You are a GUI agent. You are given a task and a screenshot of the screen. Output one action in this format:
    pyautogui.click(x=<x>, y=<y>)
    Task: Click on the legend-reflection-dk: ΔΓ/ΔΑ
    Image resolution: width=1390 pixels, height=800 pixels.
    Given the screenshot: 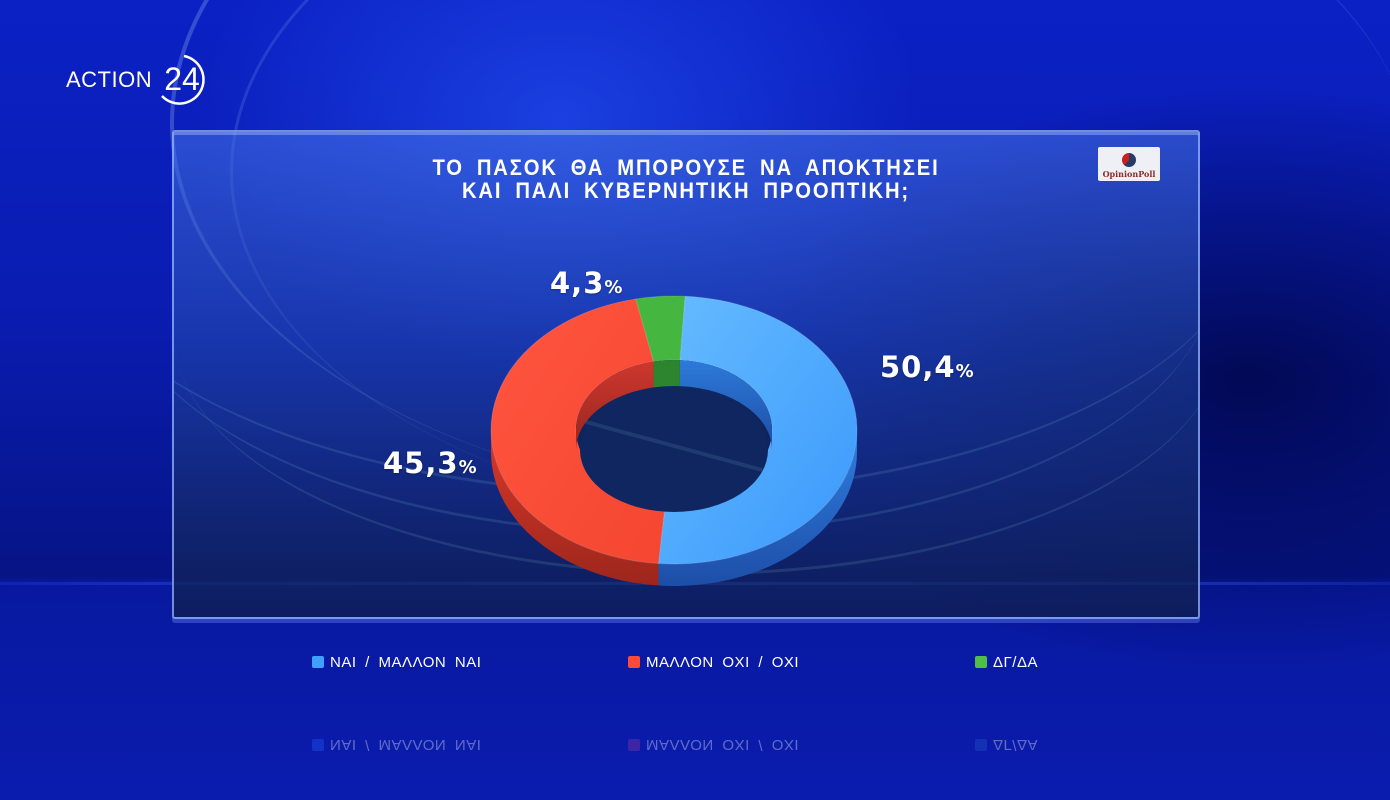 What is the action you would take?
    pyautogui.click(x=1006, y=745)
    